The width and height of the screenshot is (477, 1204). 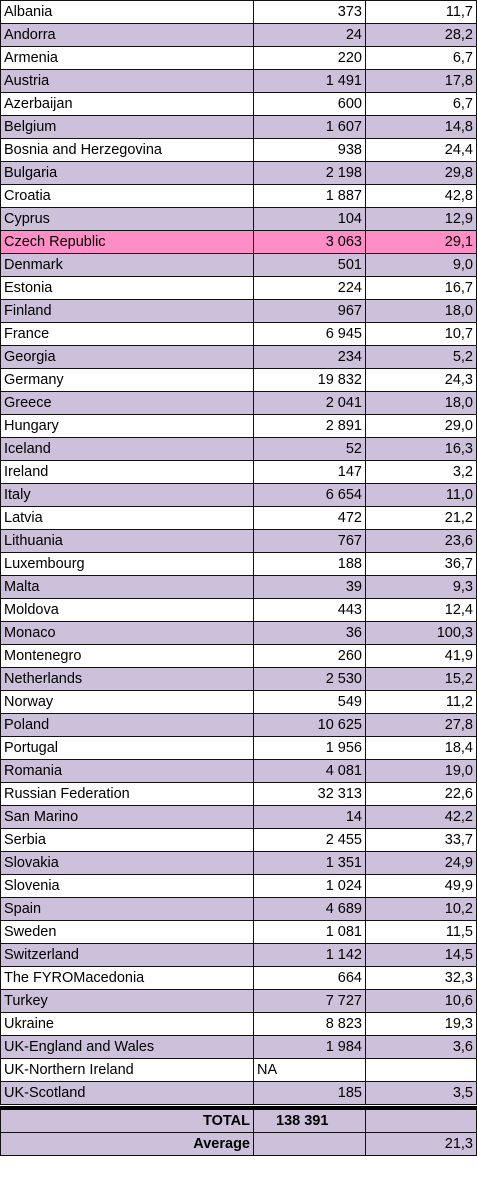 I want to click on count-cell: 472, so click(x=309, y=518).